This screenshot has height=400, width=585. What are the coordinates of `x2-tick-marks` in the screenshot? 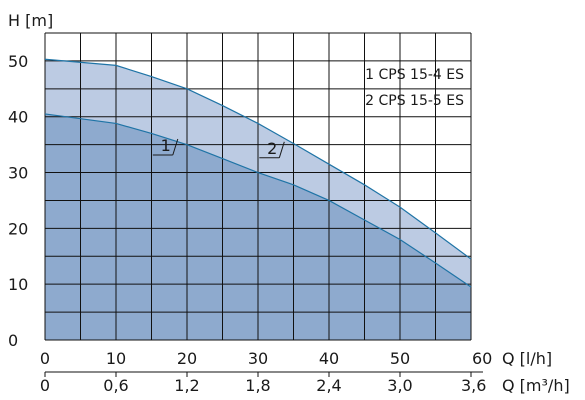 It's located at (263, 374).